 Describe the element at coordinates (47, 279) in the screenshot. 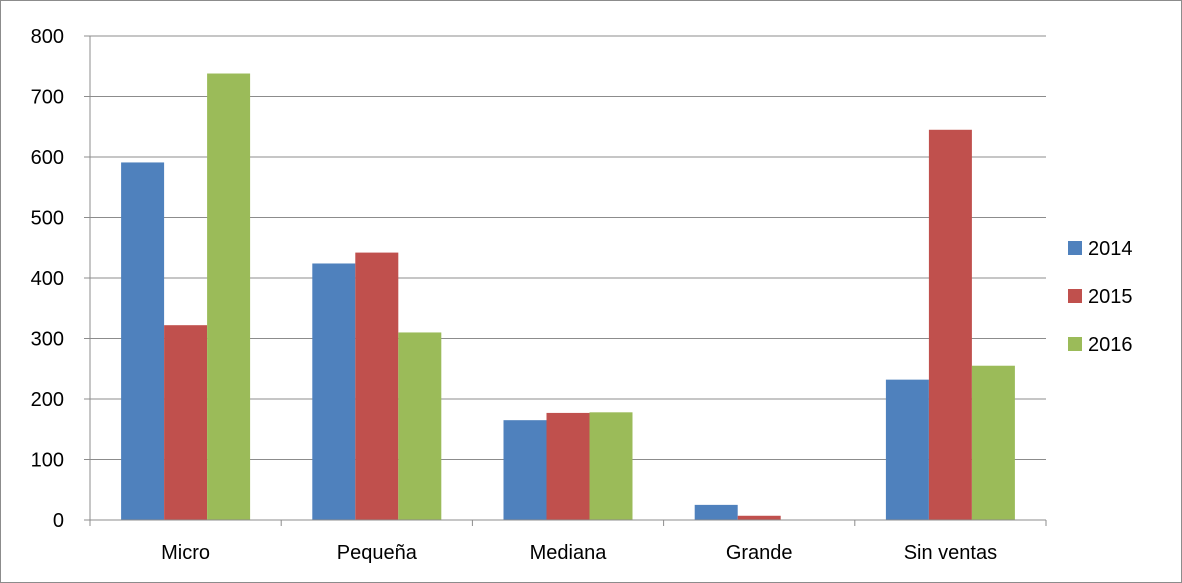

I see `y-tick-label: 400` at that location.